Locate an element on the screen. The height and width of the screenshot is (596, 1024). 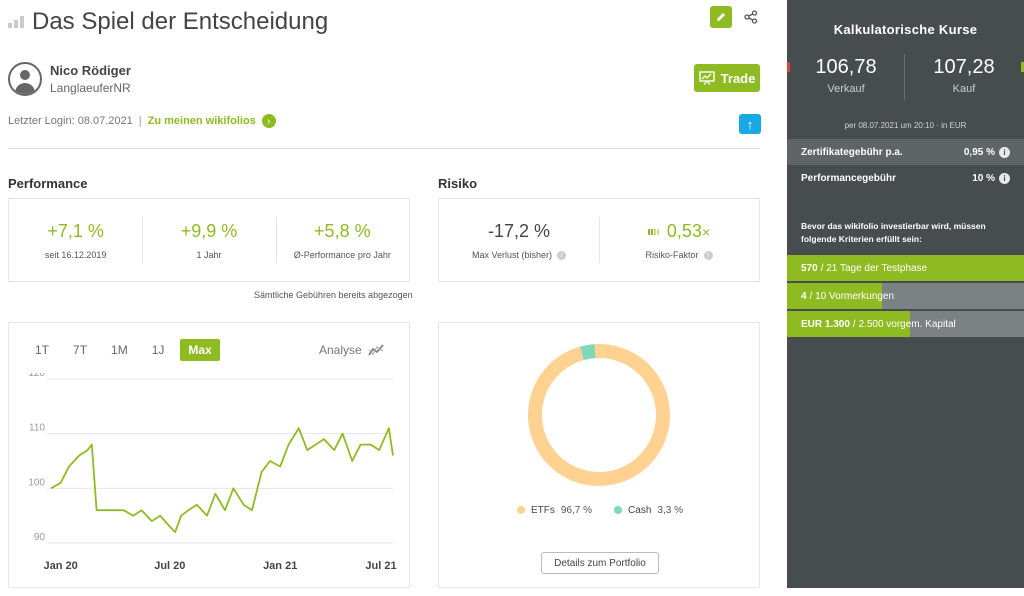
last-login-text: Letzter Login: 08.07.2021 is located at coordinates (70, 121).